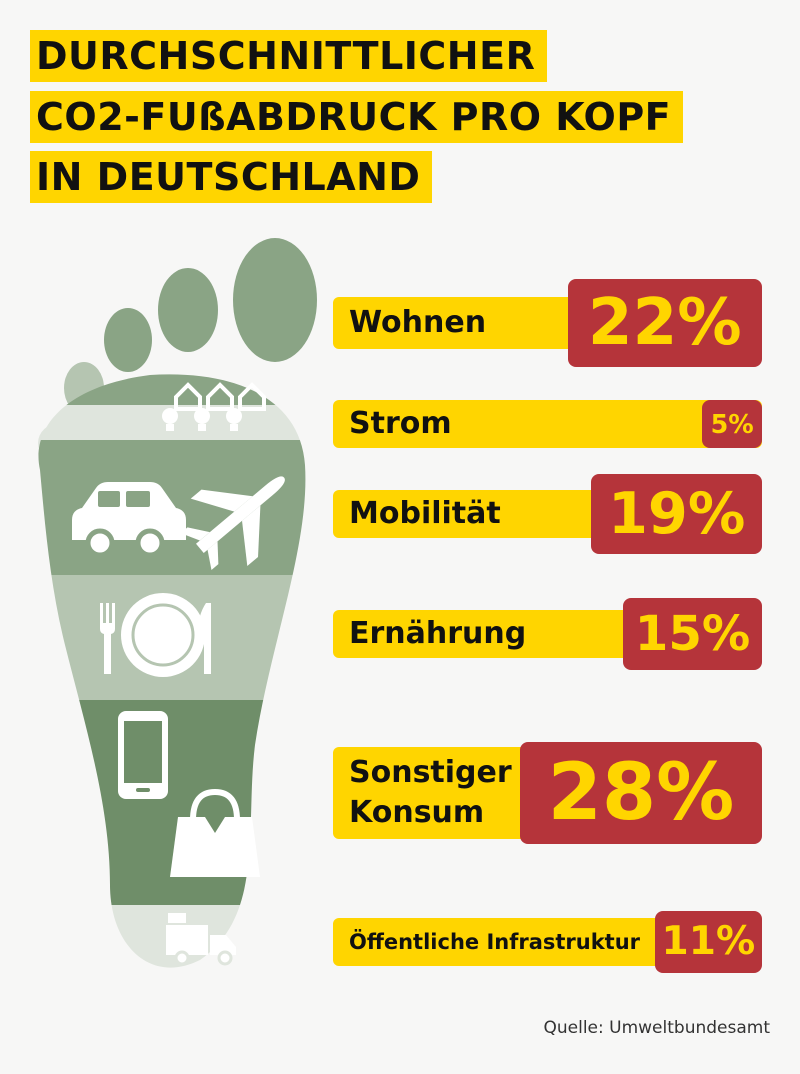  Describe the element at coordinates (143, 755) in the screenshot. I see `smartphone-icon` at that location.